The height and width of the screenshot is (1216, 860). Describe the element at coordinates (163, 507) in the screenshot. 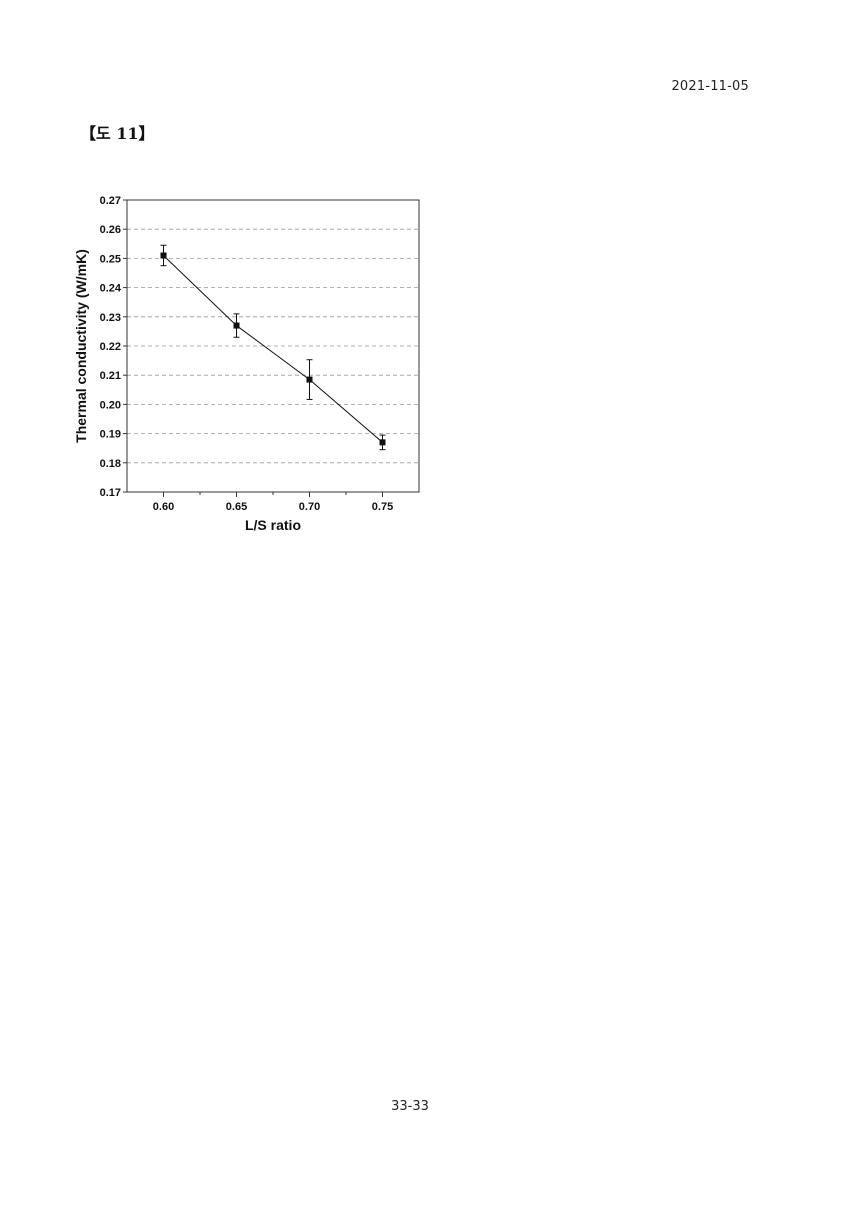

I see `x-tick-label: 0.60` at that location.